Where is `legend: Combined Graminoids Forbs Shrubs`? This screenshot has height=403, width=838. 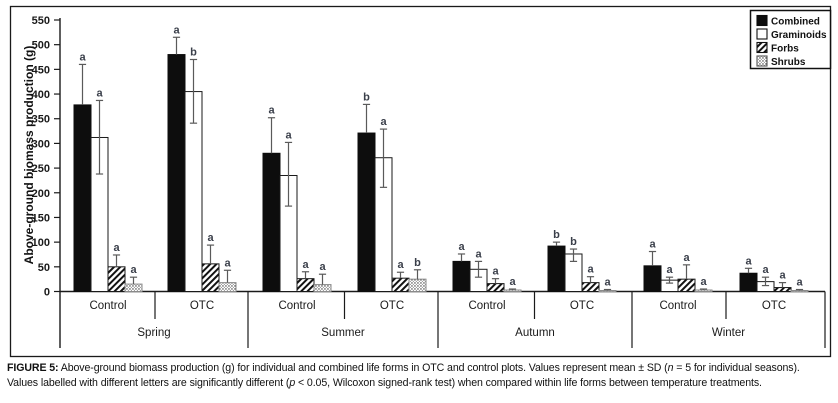 legend: Combined Graminoids Forbs Shrubs is located at coordinates (790, 39).